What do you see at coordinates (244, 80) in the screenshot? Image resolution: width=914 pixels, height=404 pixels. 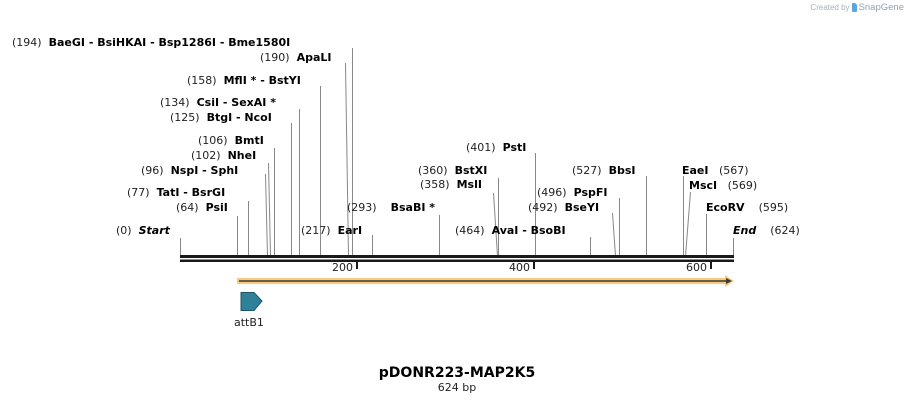 I see `site-label-158: (158) MflI * - BstYI` at bounding box center [244, 80].